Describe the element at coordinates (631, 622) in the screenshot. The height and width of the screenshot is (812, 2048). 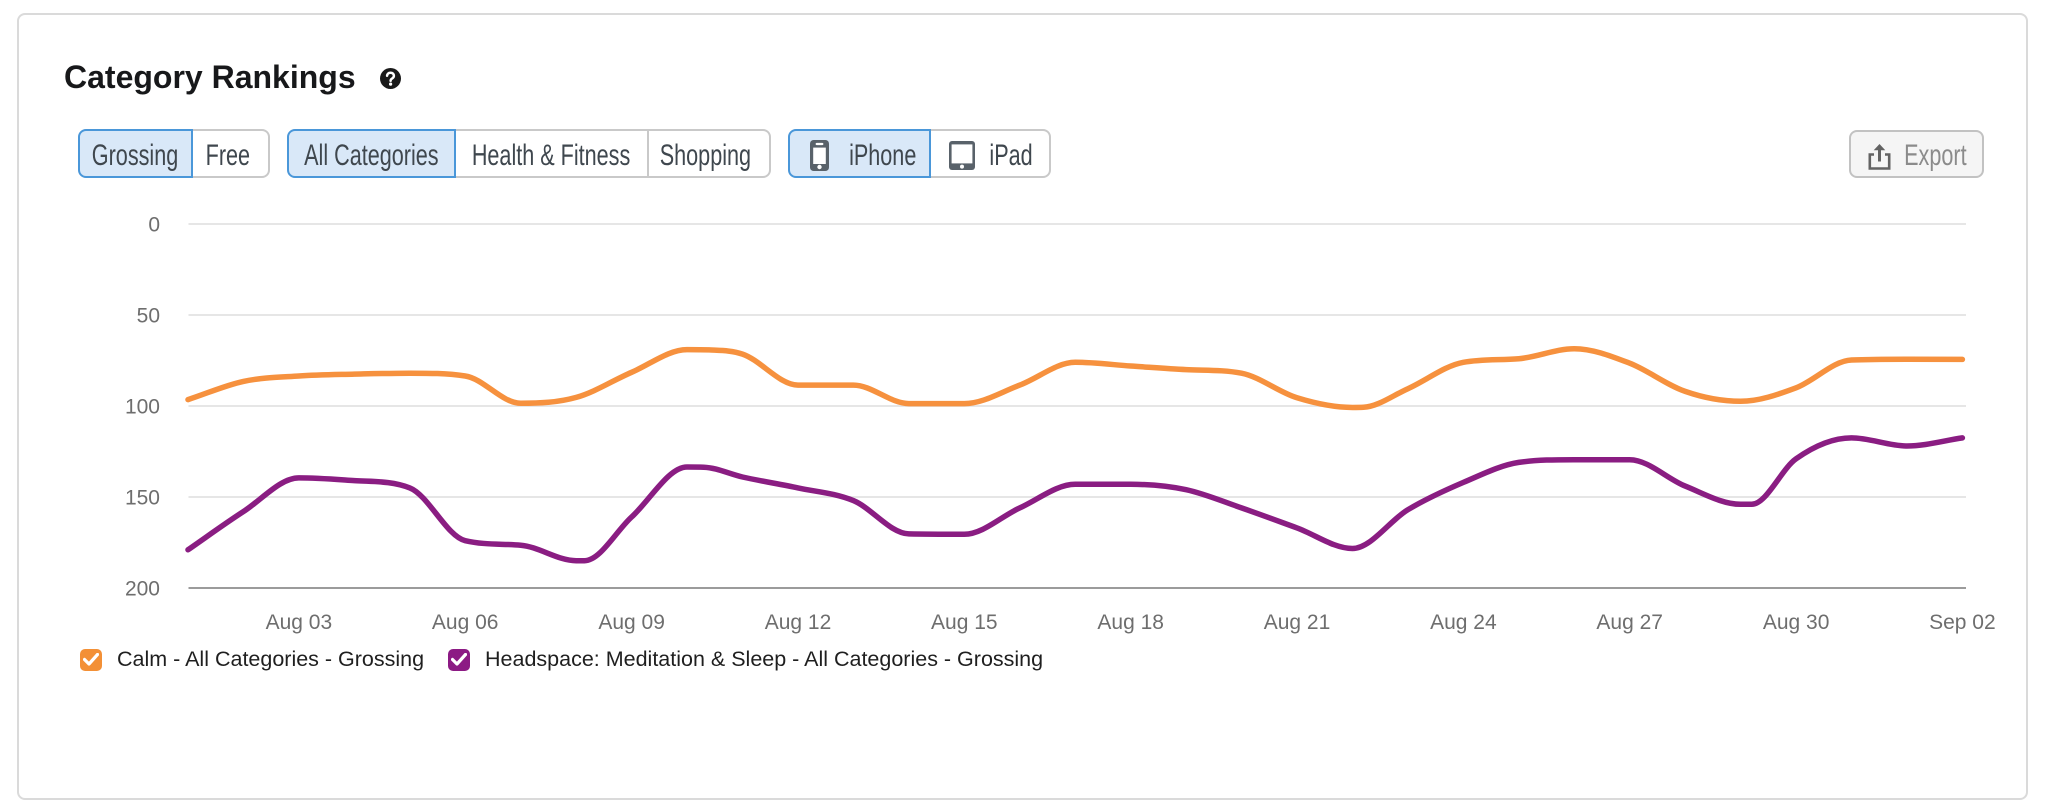
I see `svg-text: Aug 09` at that location.